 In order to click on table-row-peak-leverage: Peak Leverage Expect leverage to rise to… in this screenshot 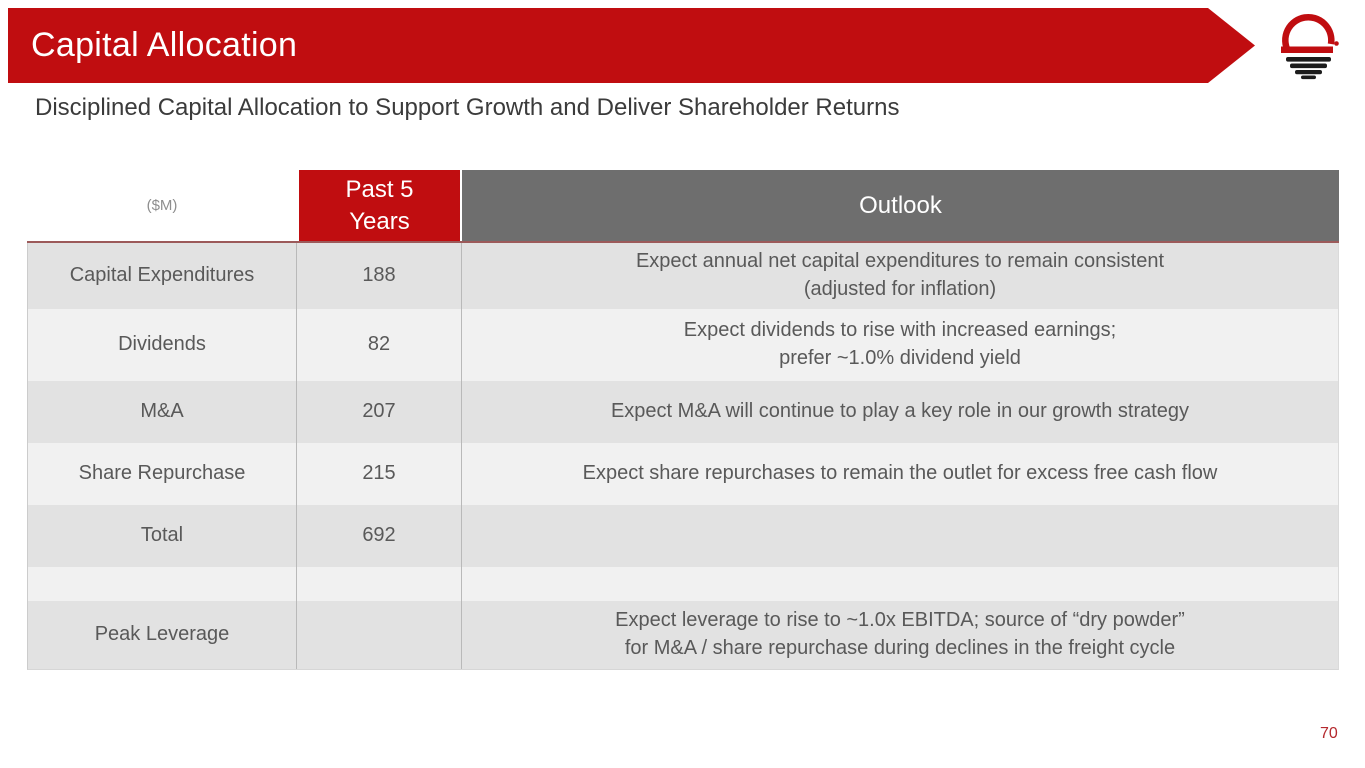, I will do `click(683, 635)`.